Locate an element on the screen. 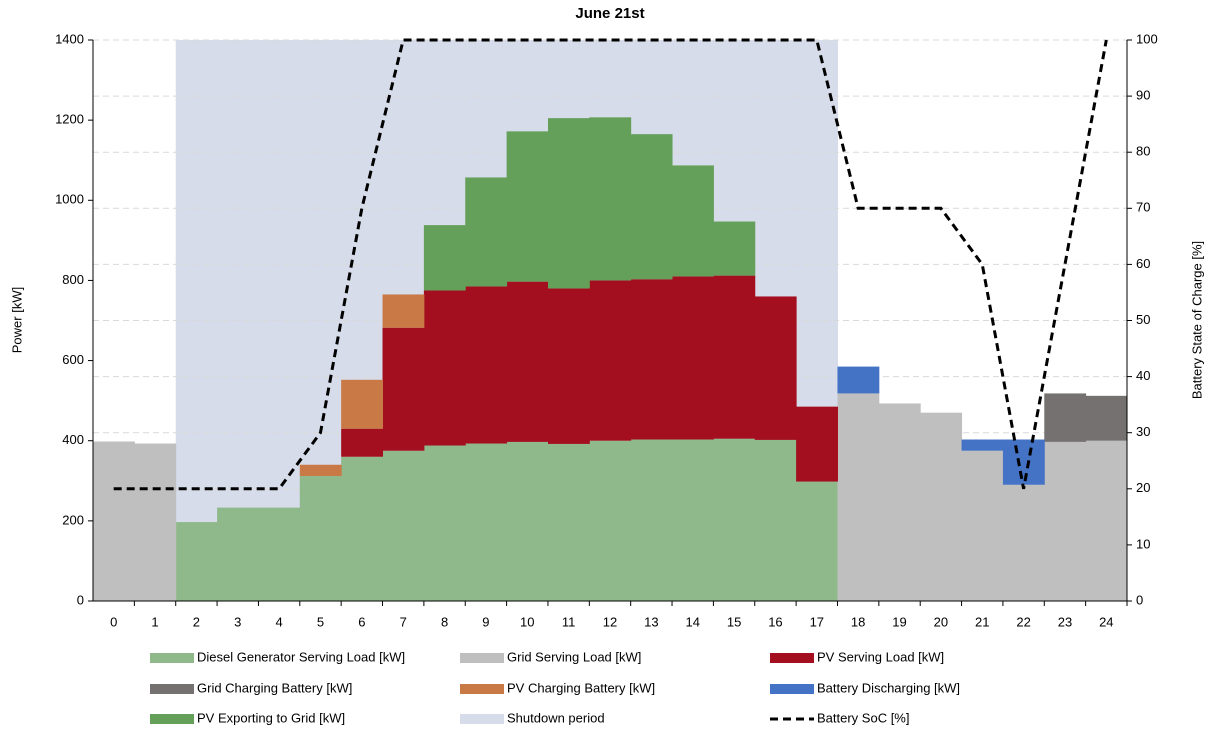  x-tick-label: 16 is located at coordinates (775, 621).